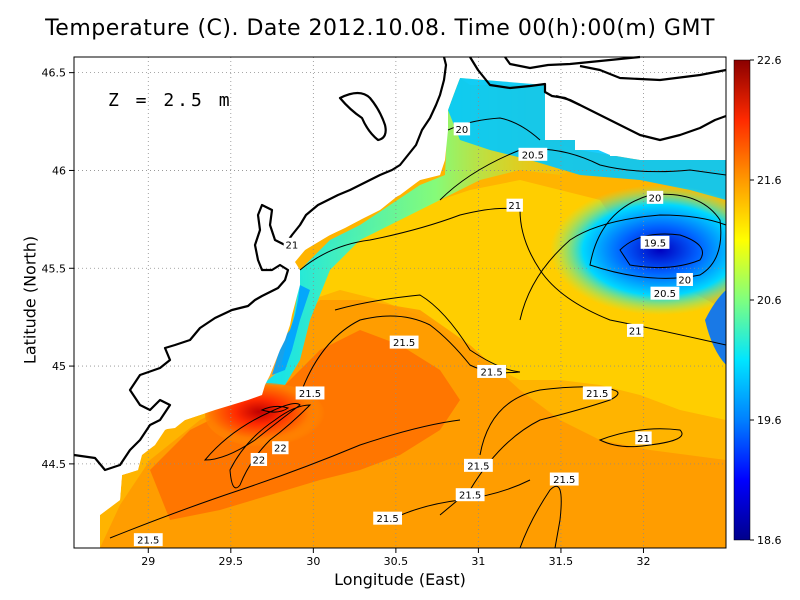 The height and width of the screenshot is (600, 800). What do you see at coordinates (653, 73) in the screenshot?
I see `coastline-east-notch` at bounding box center [653, 73].